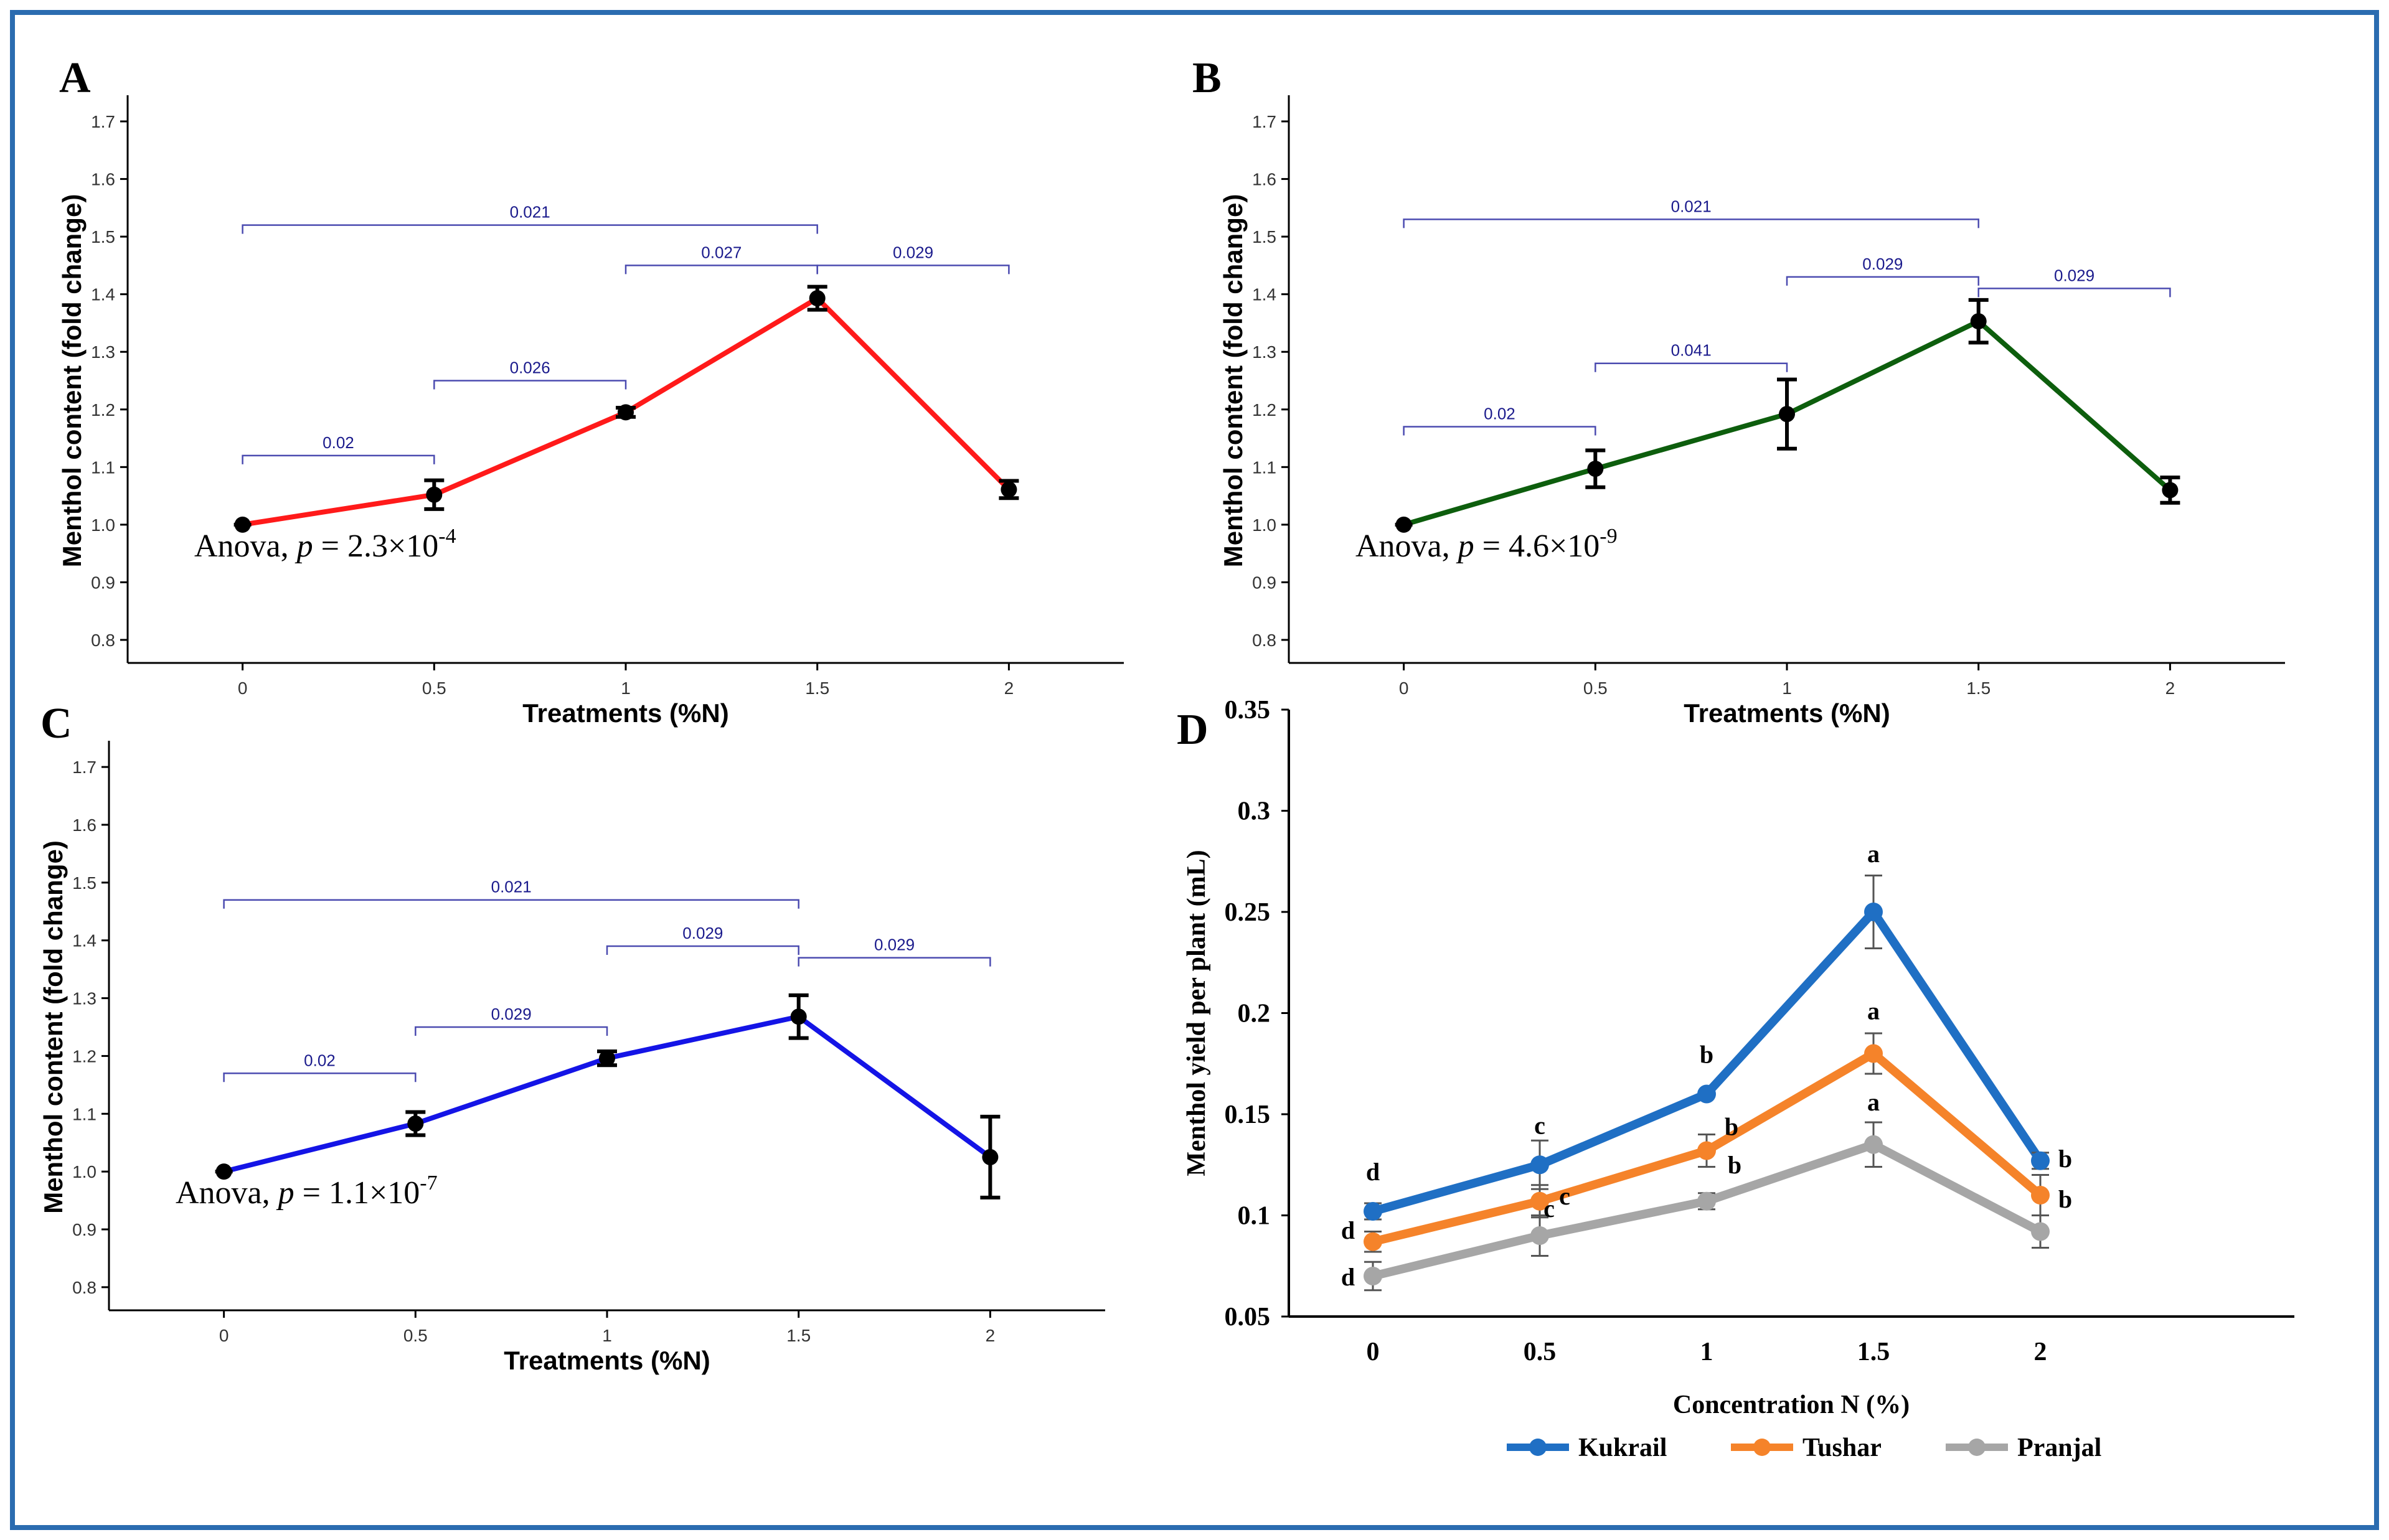 The width and height of the screenshot is (2389, 1540). What do you see at coordinates (1254, 811) in the screenshot?
I see `y-tick-label: 0.3` at bounding box center [1254, 811].